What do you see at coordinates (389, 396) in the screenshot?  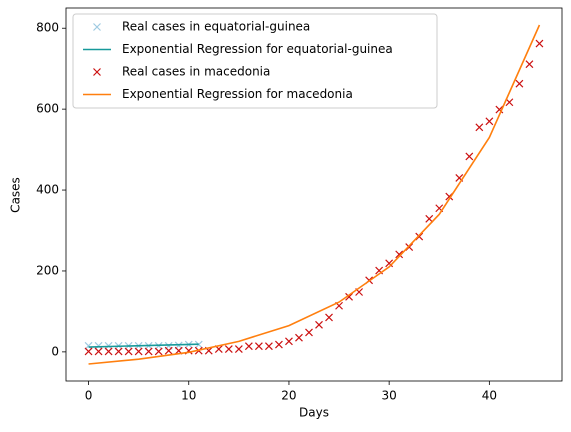 I see `x-tick-label: 30` at bounding box center [389, 396].